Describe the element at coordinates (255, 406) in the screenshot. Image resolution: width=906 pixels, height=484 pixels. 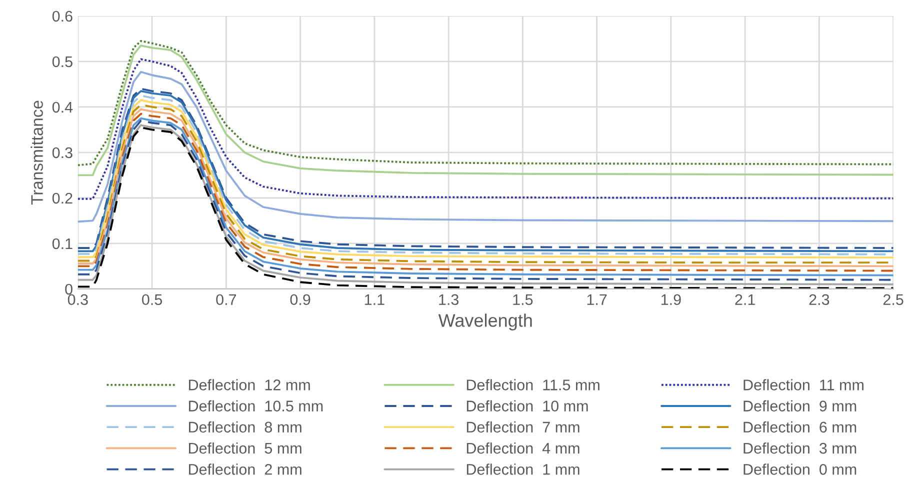
I see `legend-label: Deflection 10.5 mm` at that location.